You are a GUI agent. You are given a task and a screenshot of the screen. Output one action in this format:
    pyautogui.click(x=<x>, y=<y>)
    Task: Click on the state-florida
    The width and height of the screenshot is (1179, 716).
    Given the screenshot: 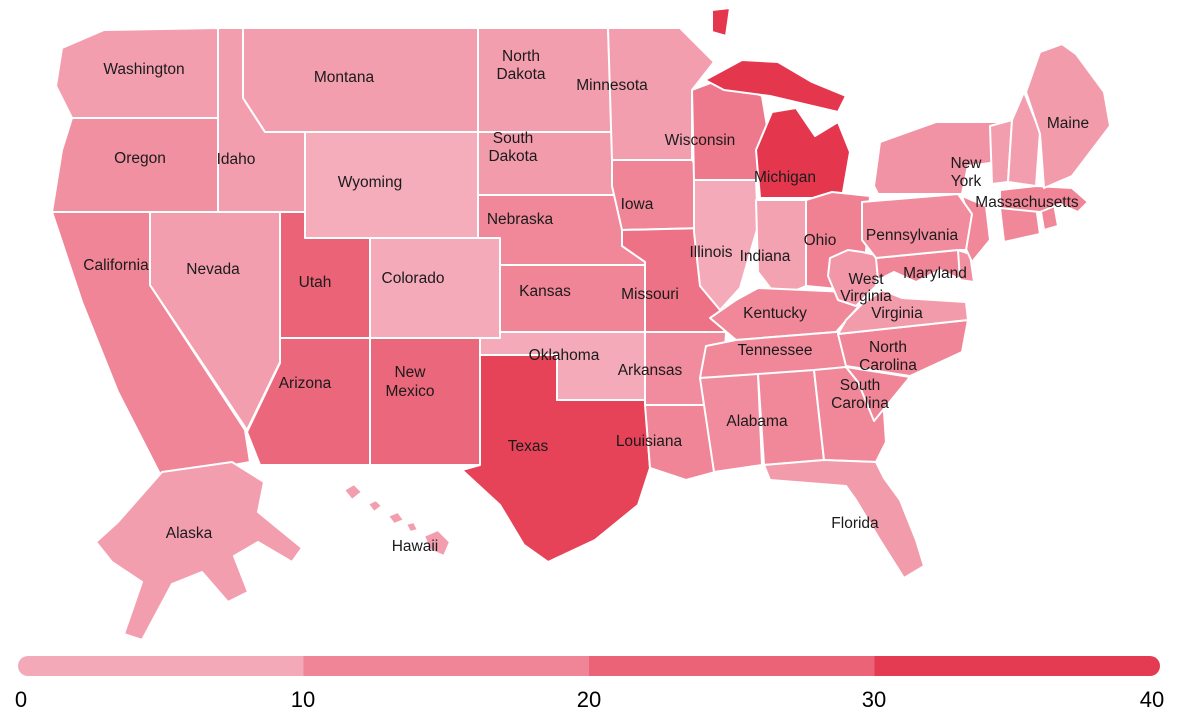 What is the action you would take?
    pyautogui.click(x=844, y=519)
    